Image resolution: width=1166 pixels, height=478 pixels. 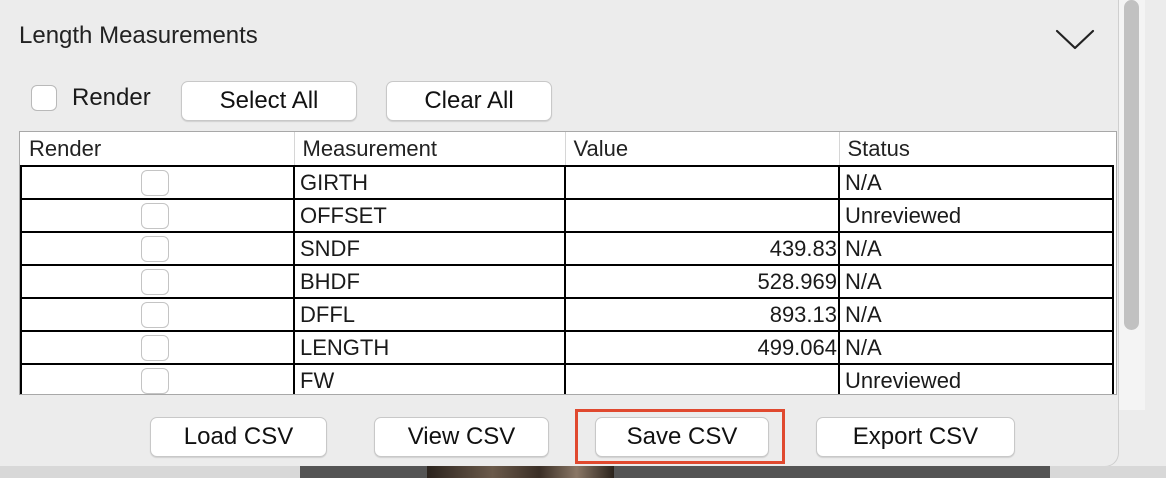 I want to click on column-header-value: Value, so click(x=702, y=149).